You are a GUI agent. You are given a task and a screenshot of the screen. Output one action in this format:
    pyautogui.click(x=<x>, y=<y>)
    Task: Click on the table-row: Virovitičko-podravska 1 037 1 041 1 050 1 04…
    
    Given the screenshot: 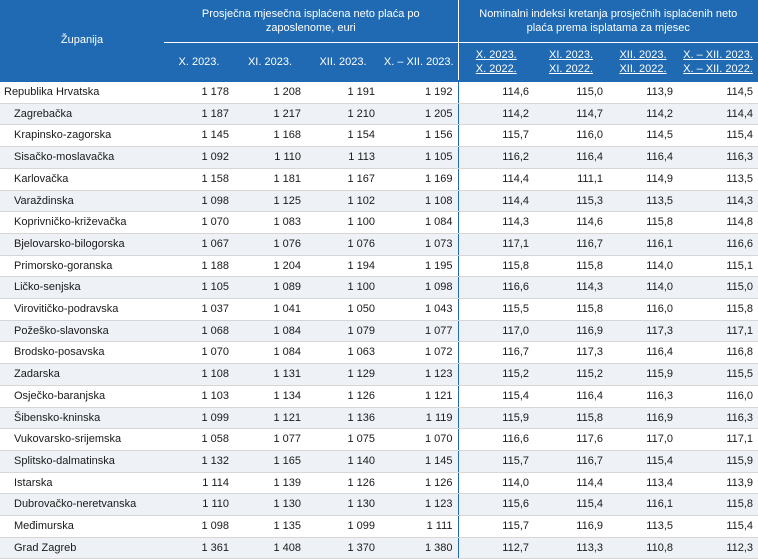 What is the action you would take?
    pyautogui.click(x=379, y=309)
    